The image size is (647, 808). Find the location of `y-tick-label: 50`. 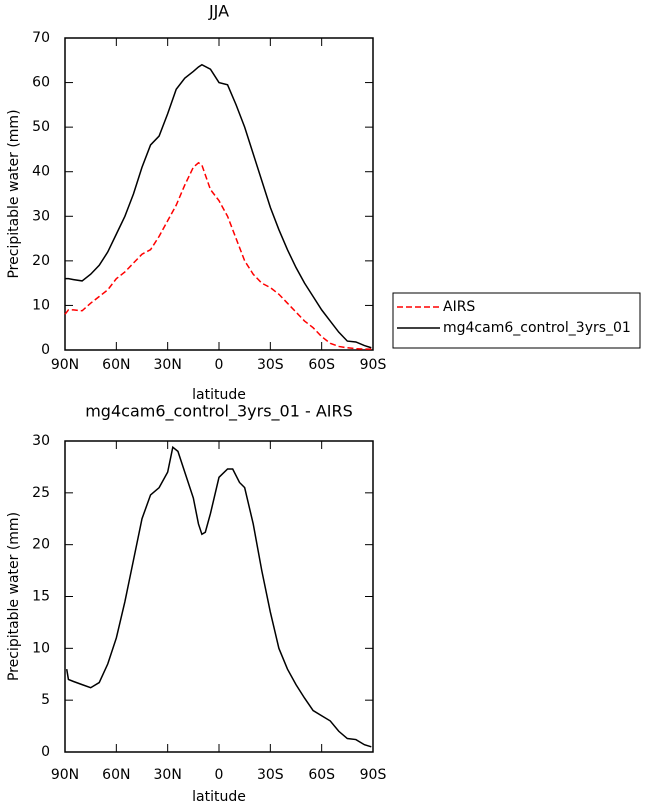

y-tick-label: 50 is located at coordinates (41, 127).